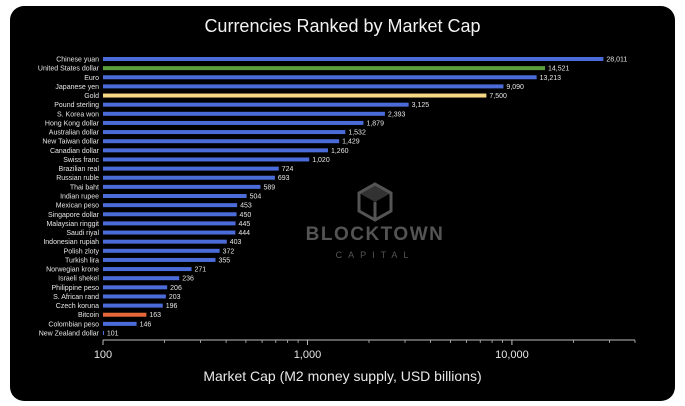 This screenshot has width=685, height=406. Describe the element at coordinates (201, 270) in the screenshot. I see `value-label: 271` at that location.